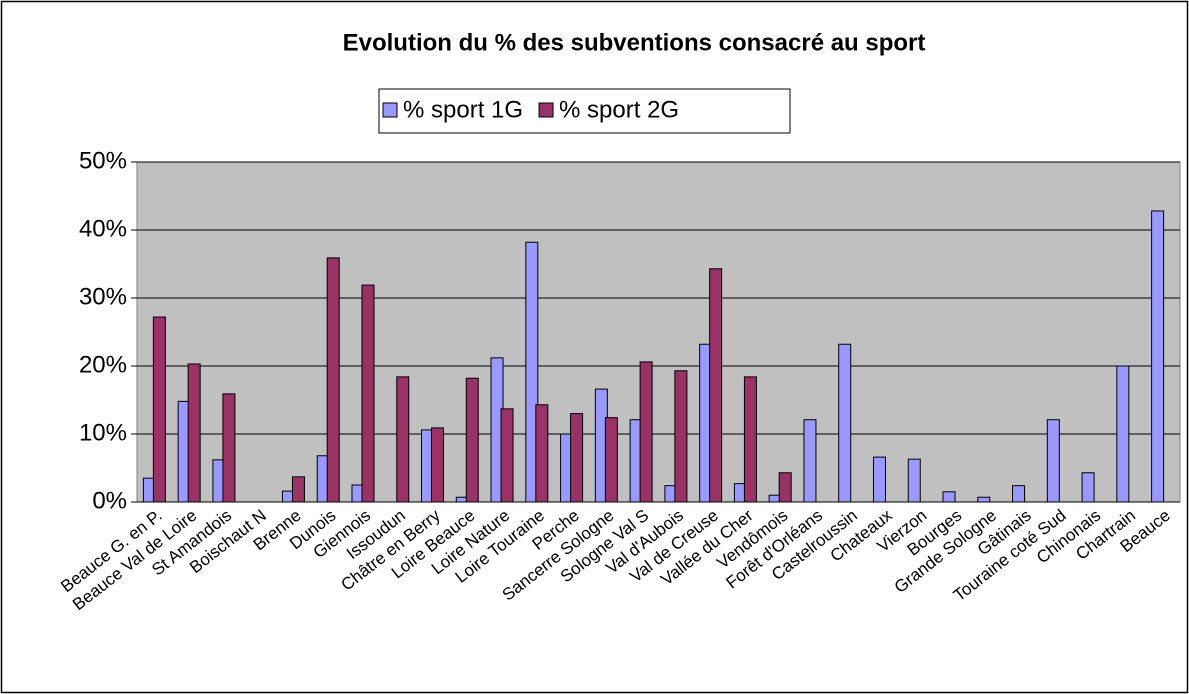 This screenshot has width=1189, height=694. What do you see at coordinates (103, 432) in the screenshot?
I see `y-tick-label: 10%` at bounding box center [103, 432].